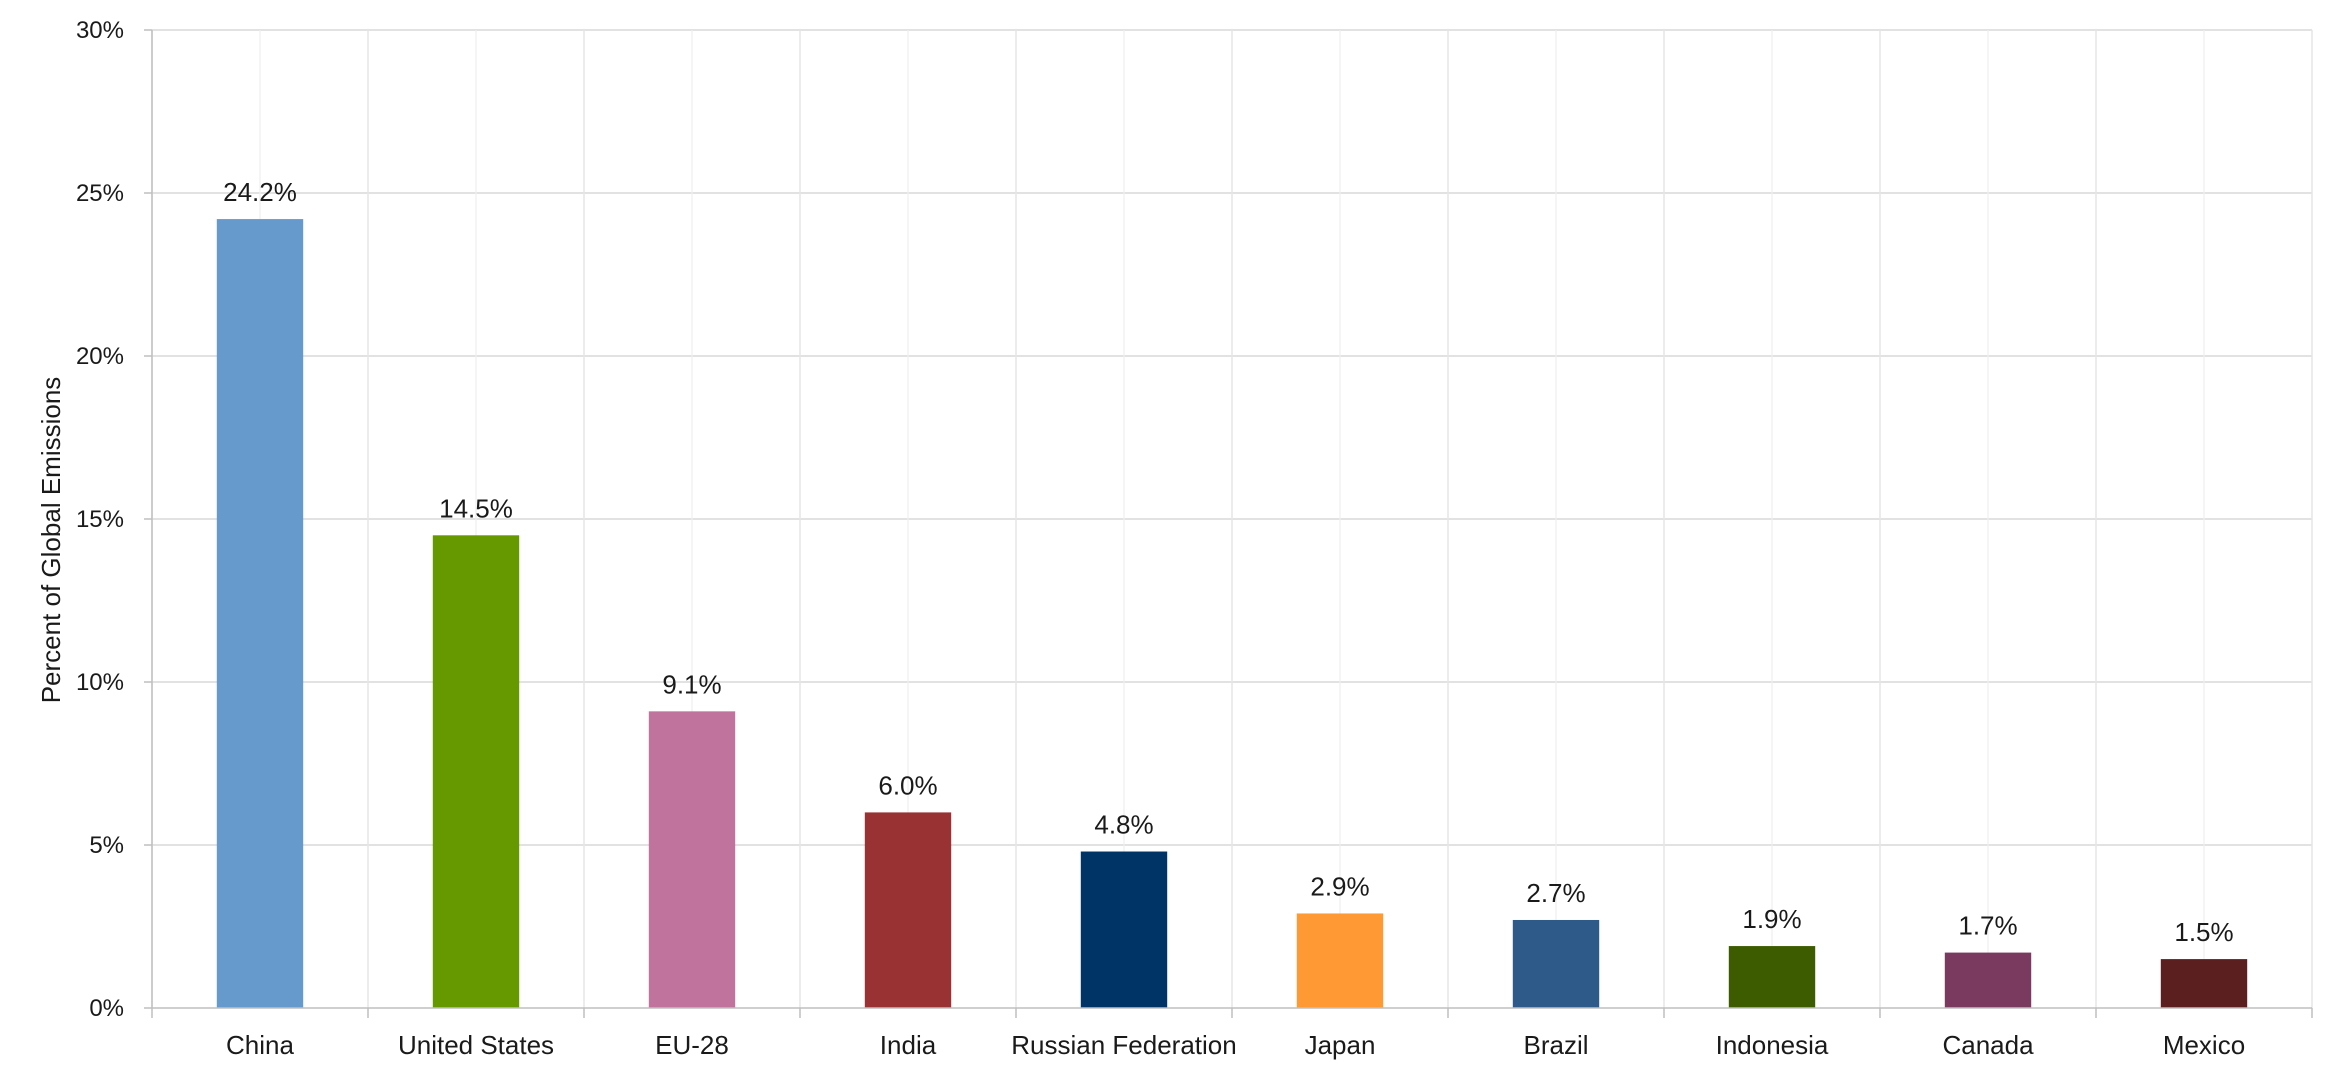 This screenshot has height=1085, width=2340. I want to click on data-label: 2.7%, so click(1555, 893).